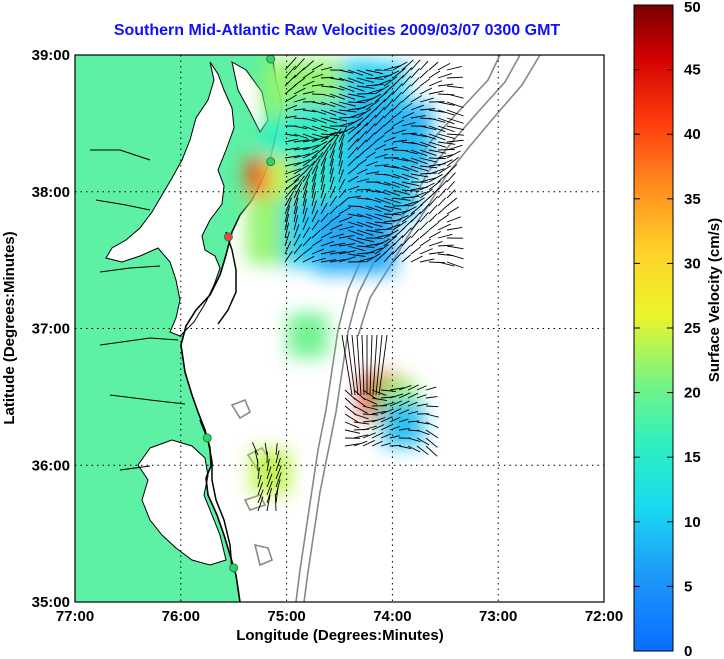 This screenshot has width=724, height=659. Describe the element at coordinates (307, 335) in the screenshot. I see `speed-cell` at that location.